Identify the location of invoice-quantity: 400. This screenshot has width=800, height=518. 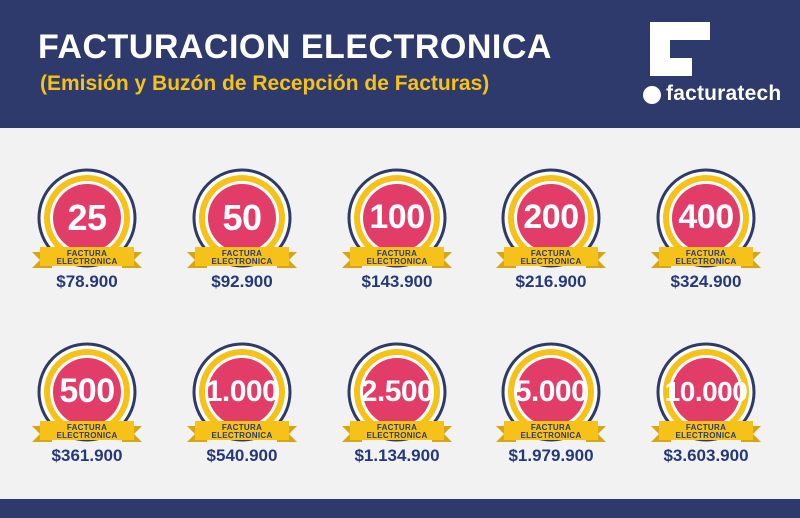
(706, 217).